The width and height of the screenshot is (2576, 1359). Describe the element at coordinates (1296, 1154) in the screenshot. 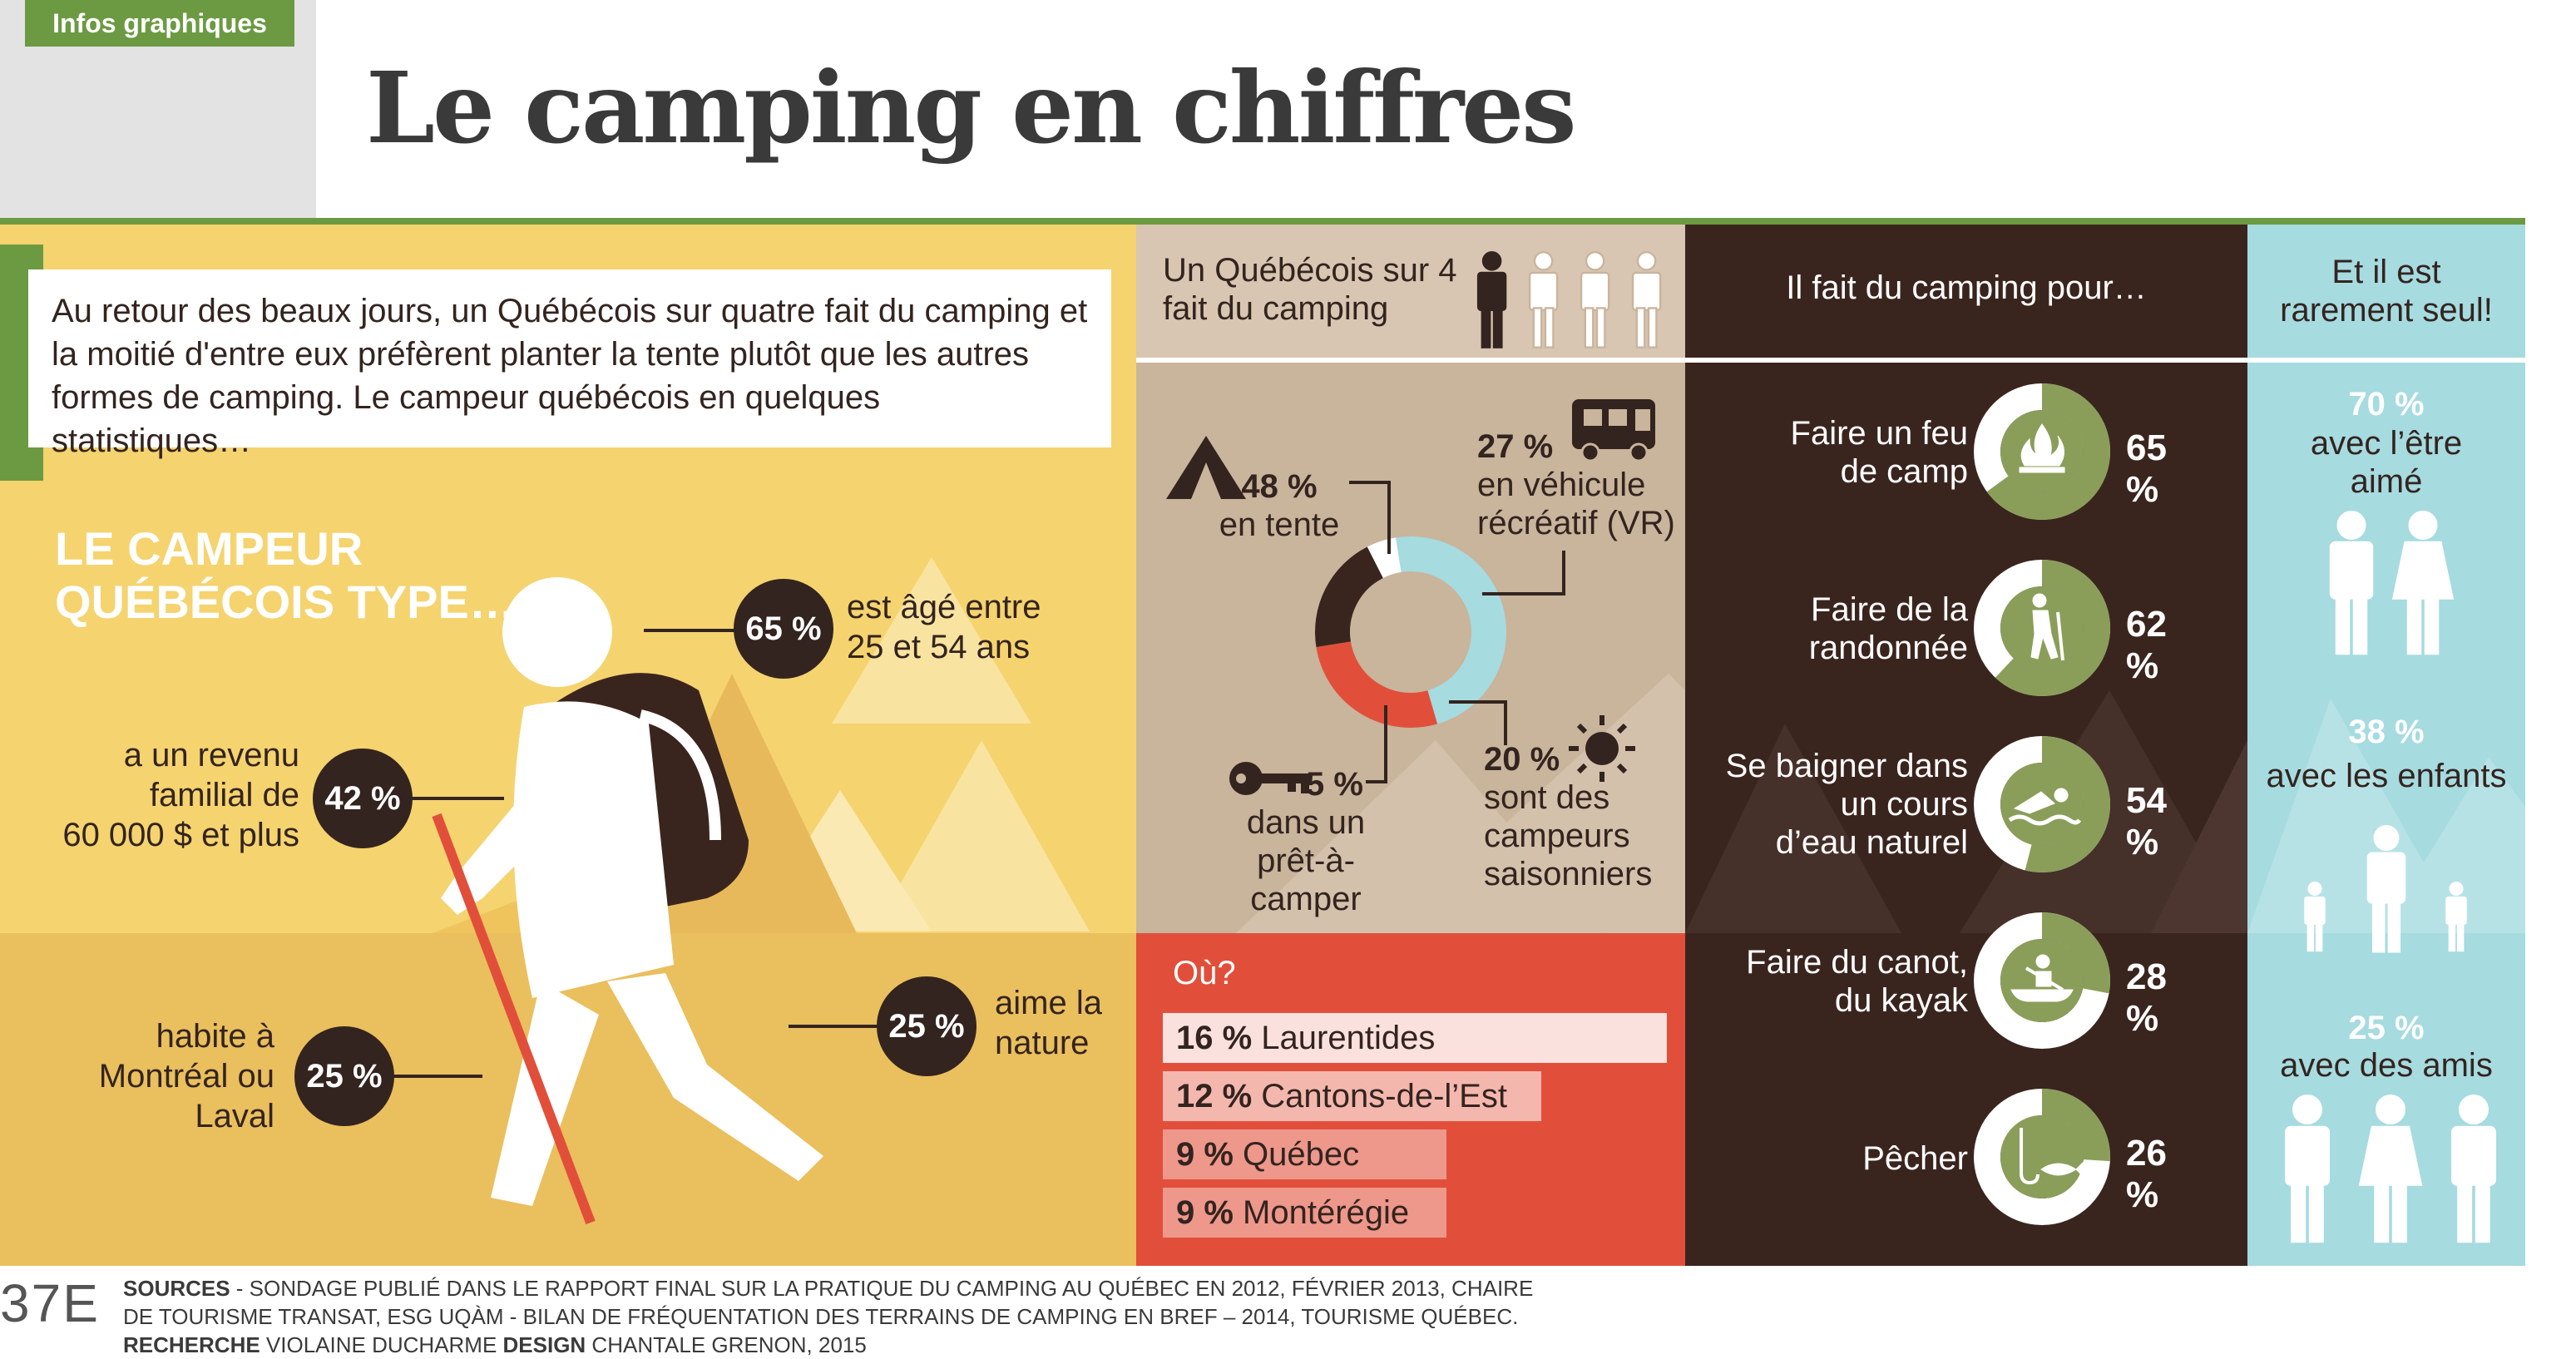

I see `region-name: Québec` at that location.